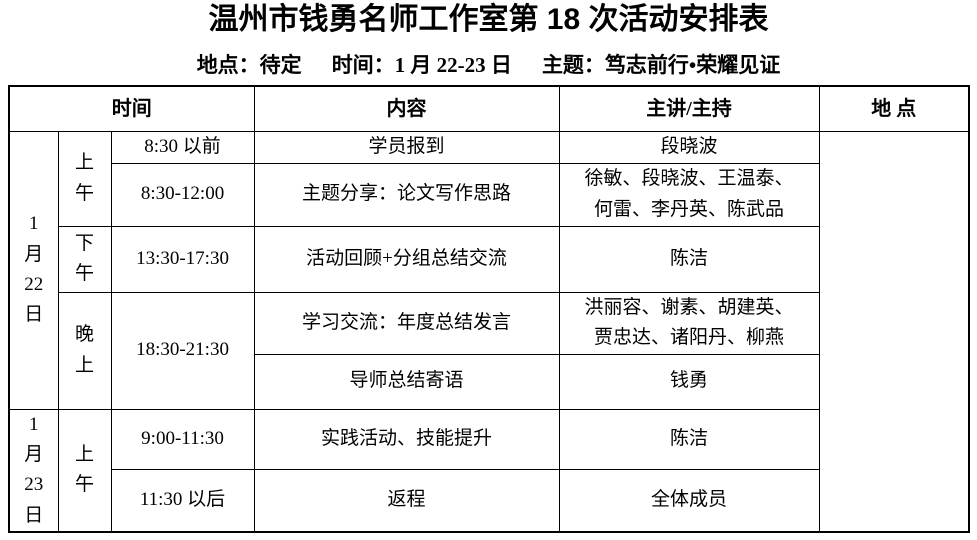 This screenshot has width=977, height=540. I want to click on page-title: 温州市钱勇名师工作室第 18 次活动安排表, so click(488, 19).